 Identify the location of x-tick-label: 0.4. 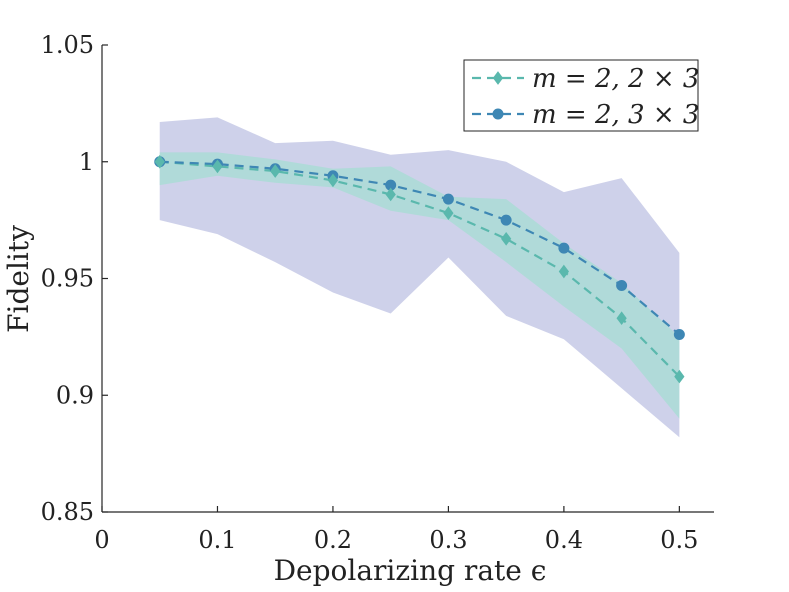
(564, 540).